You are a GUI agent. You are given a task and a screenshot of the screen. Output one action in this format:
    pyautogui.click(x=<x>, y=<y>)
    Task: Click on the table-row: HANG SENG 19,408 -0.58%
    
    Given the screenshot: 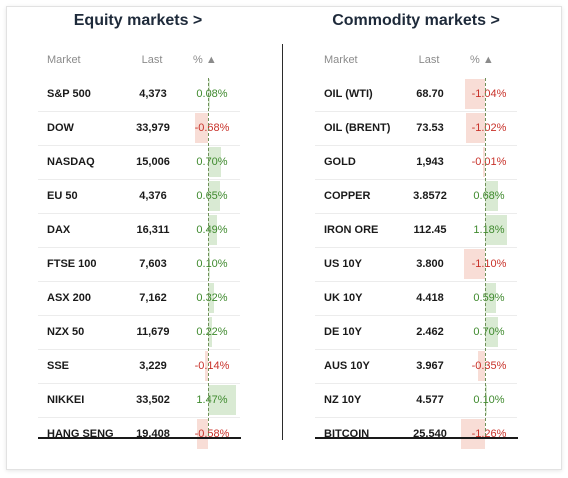 What is the action you would take?
    pyautogui.click(x=139, y=434)
    